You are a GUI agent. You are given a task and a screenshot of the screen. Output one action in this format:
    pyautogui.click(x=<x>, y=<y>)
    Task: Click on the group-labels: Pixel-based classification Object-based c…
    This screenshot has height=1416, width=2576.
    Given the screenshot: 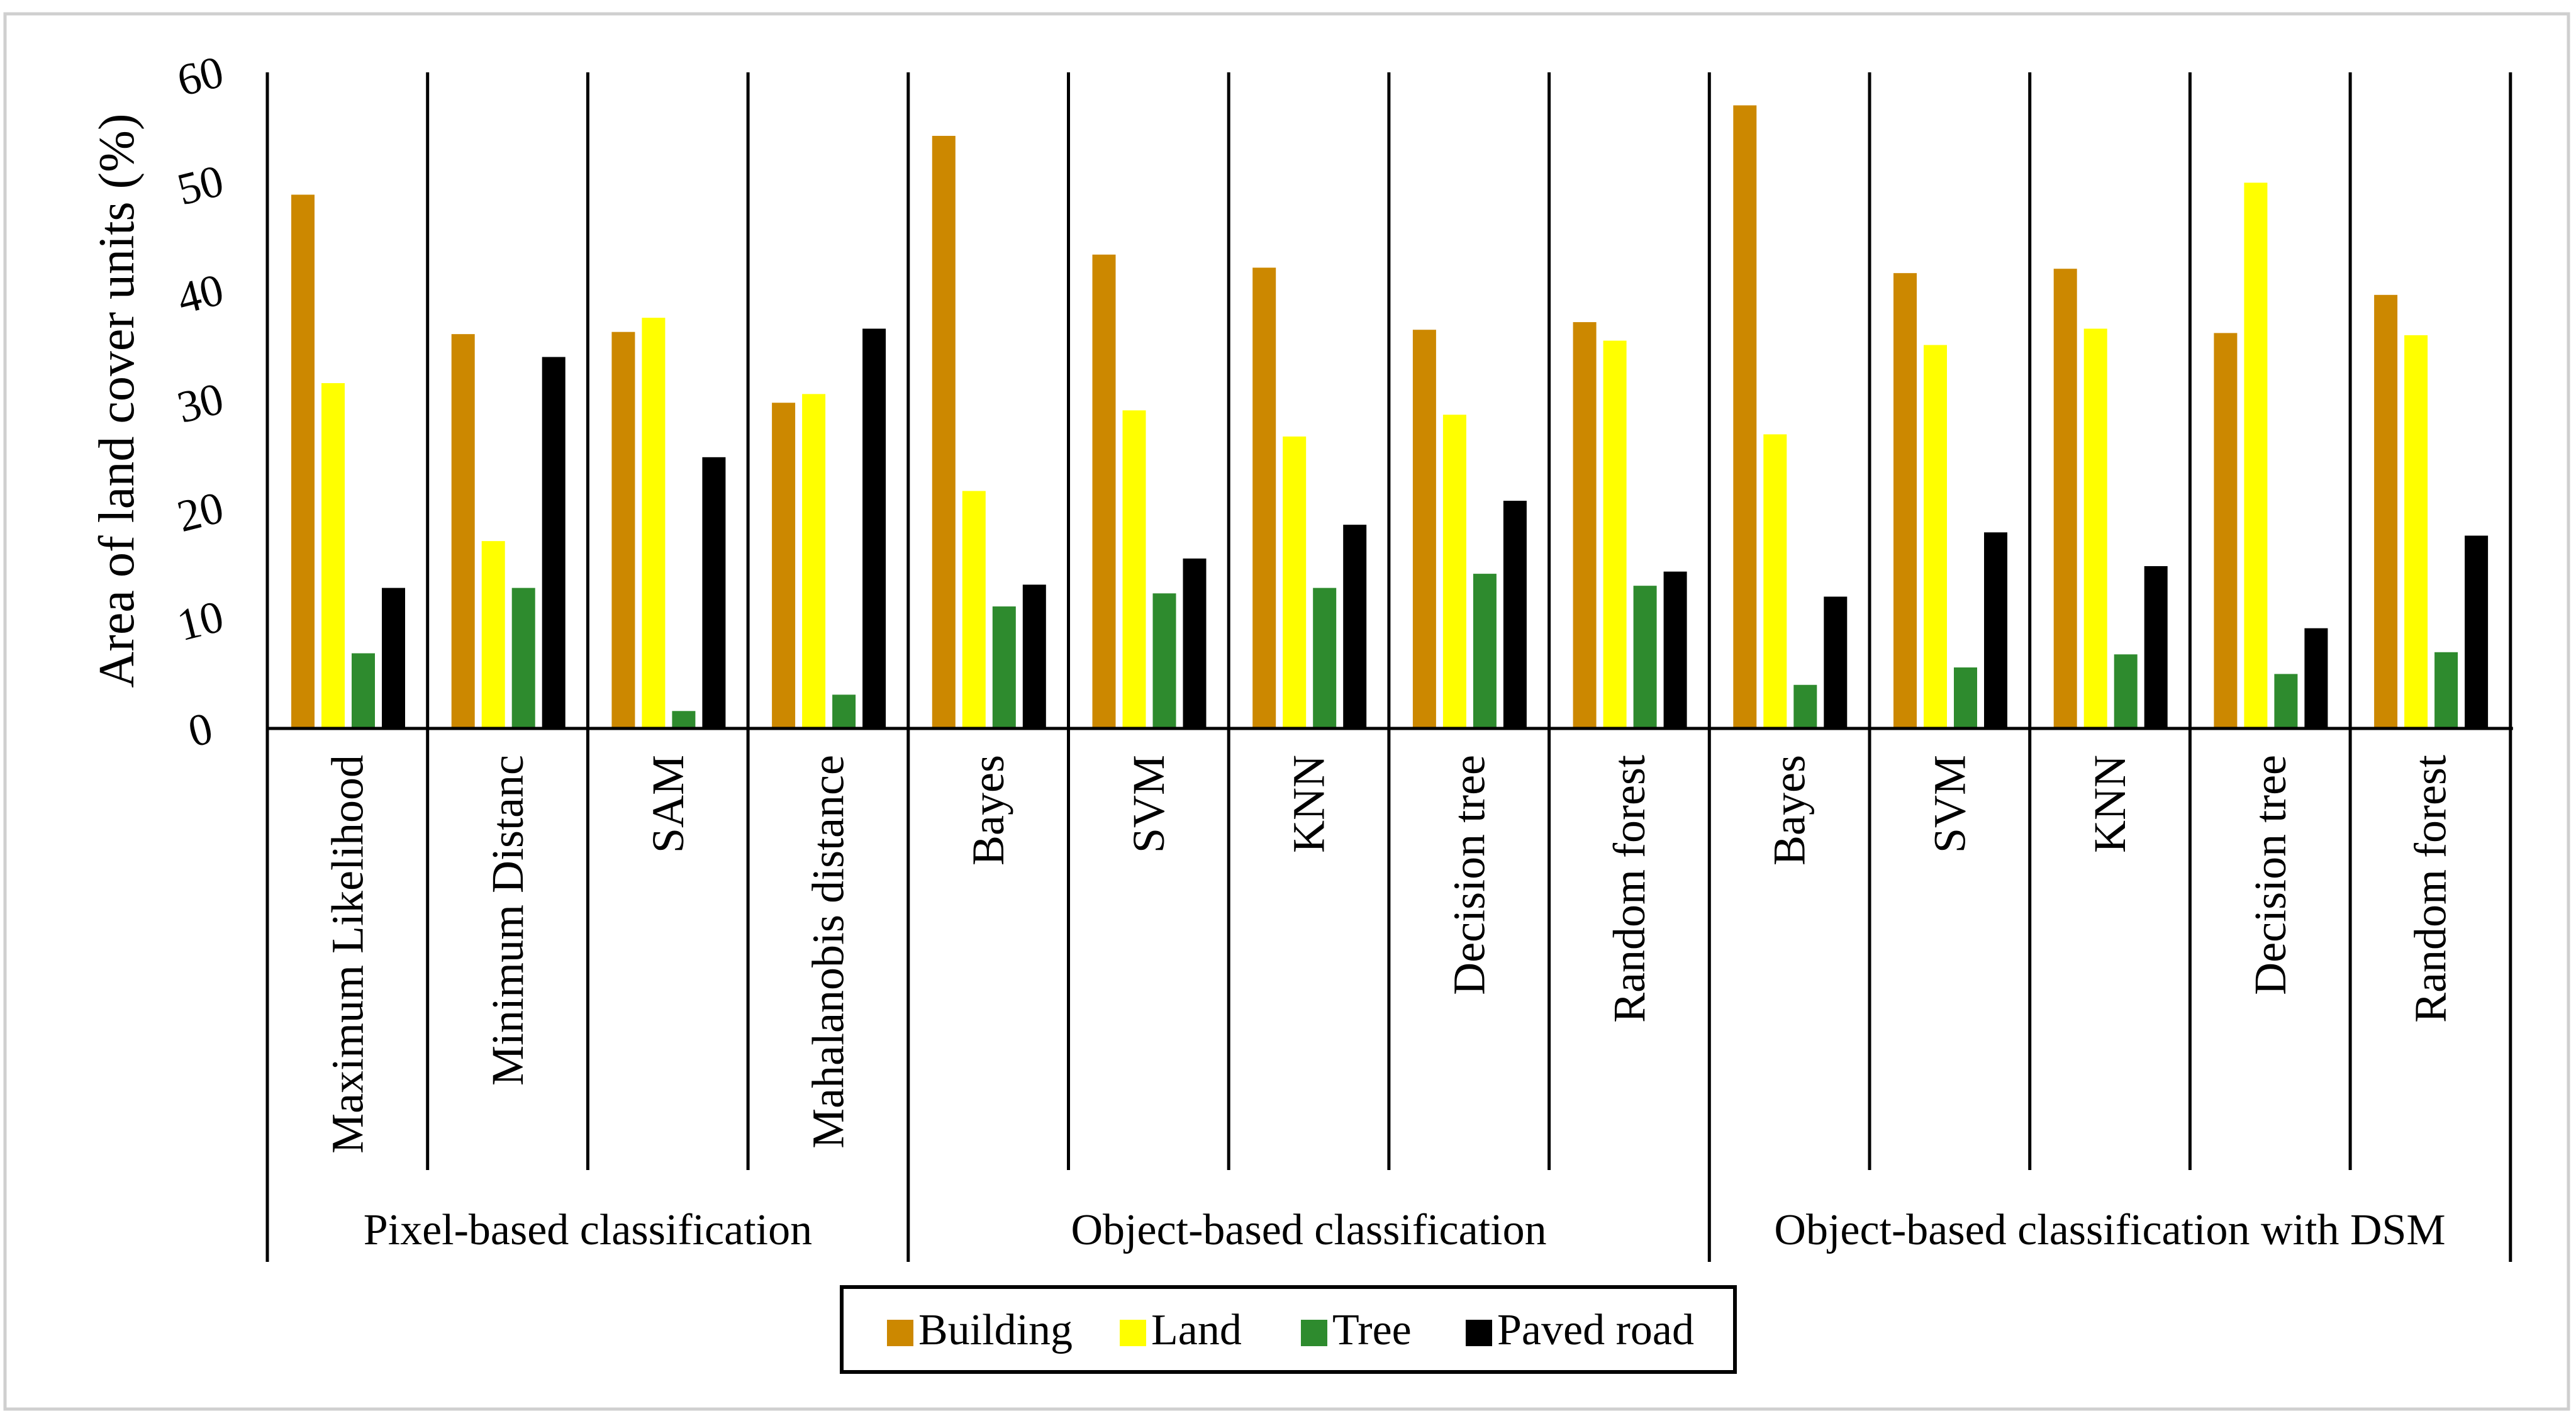 What is the action you would take?
    pyautogui.click(x=1405, y=1230)
    